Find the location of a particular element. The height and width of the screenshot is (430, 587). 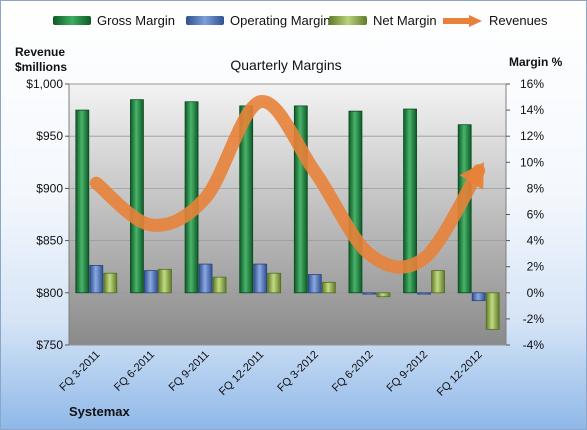

legend-item-operating-margin: Operating Margin is located at coordinates (258, 20).